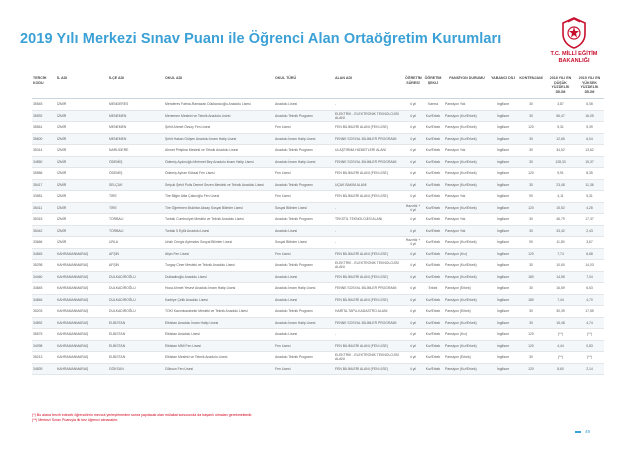 The width and height of the screenshot is (635, 449). I want to click on table-cell: TORBALI, so click(136, 231).